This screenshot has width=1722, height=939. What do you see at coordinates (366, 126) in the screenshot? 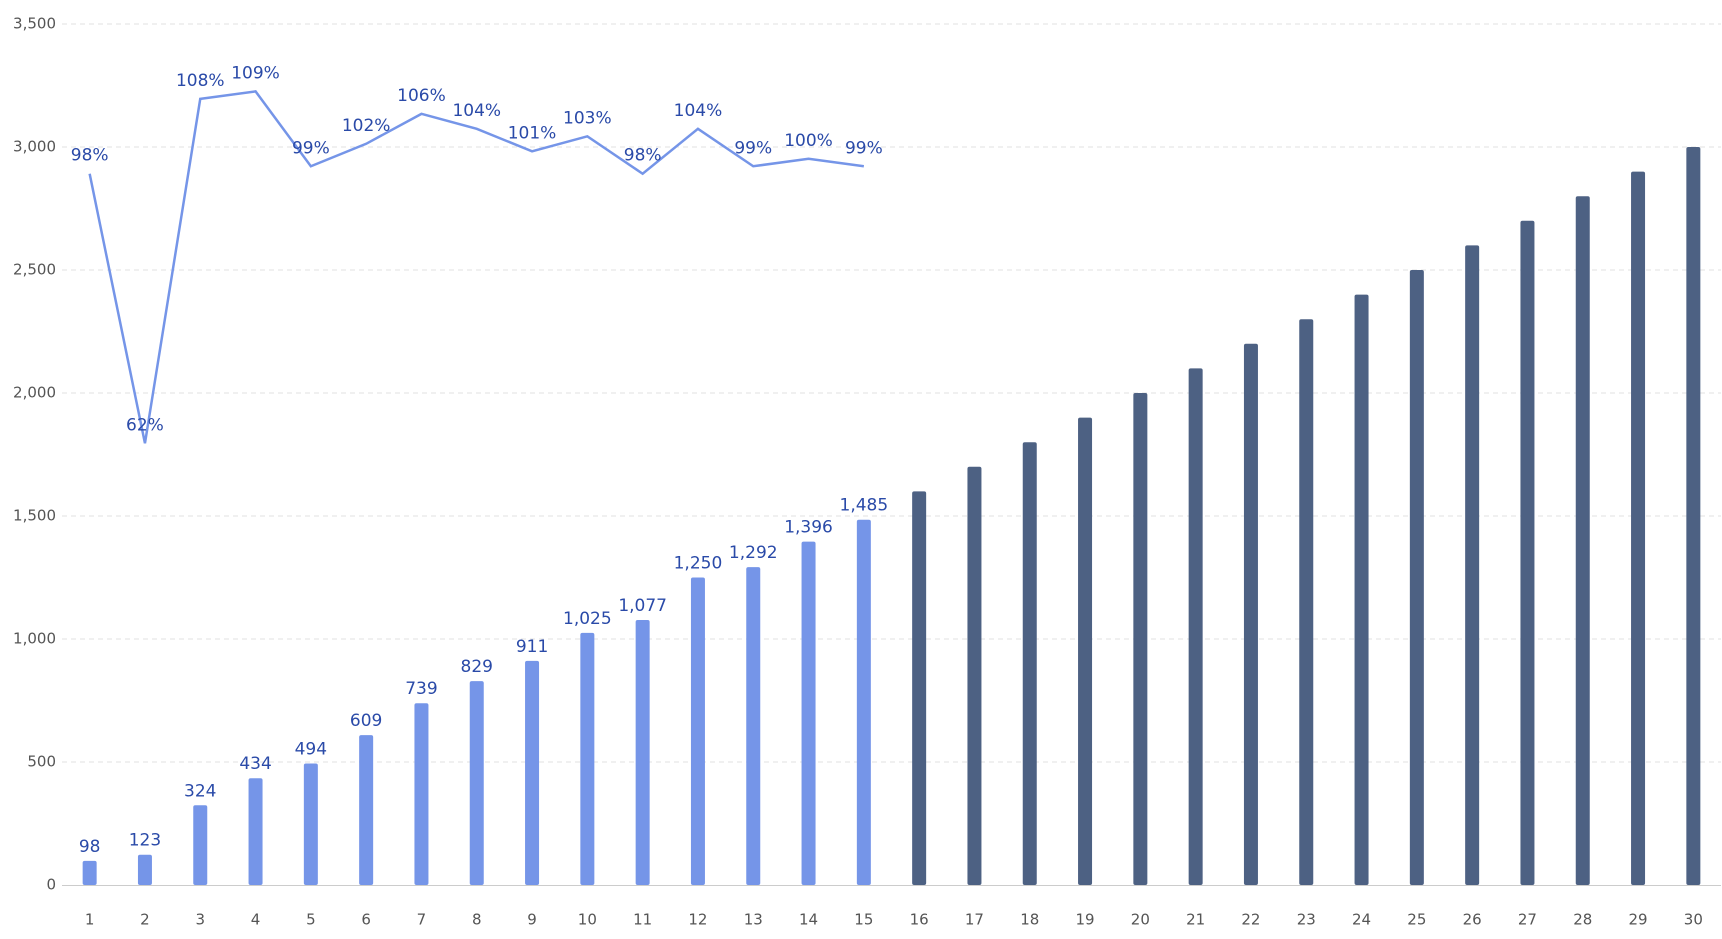
I see `data-label: 102%` at bounding box center [366, 126].